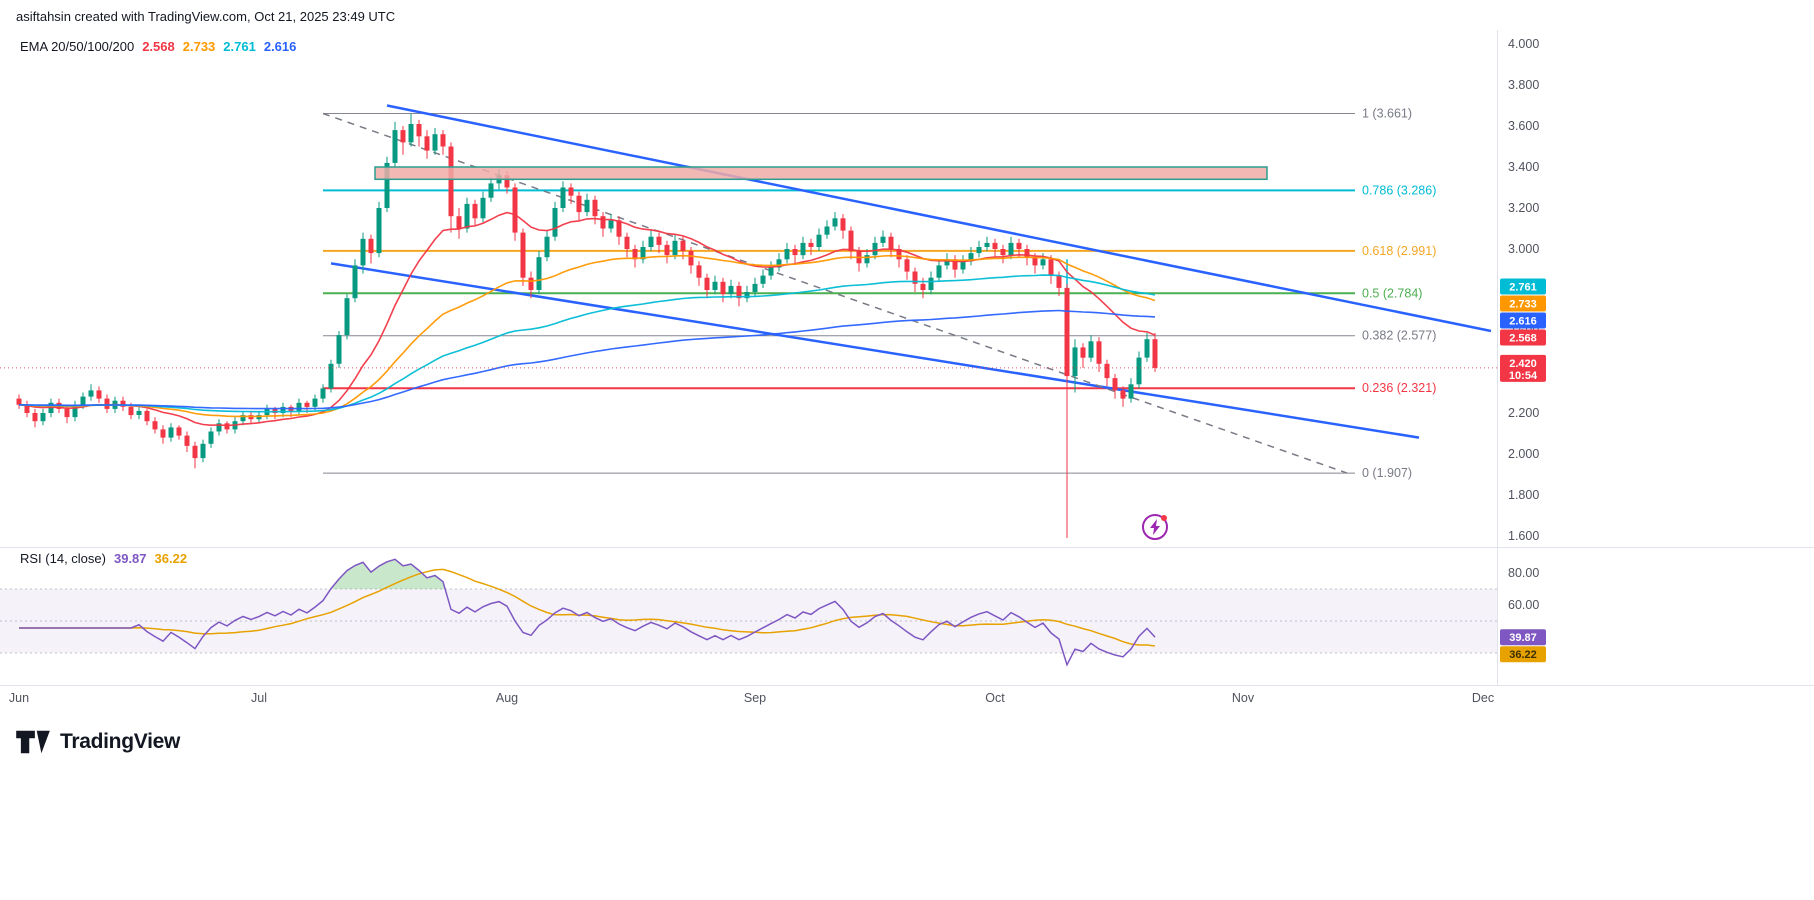 The image size is (1814, 900). I want to click on tradingview-logo: TradingView, so click(97, 742).